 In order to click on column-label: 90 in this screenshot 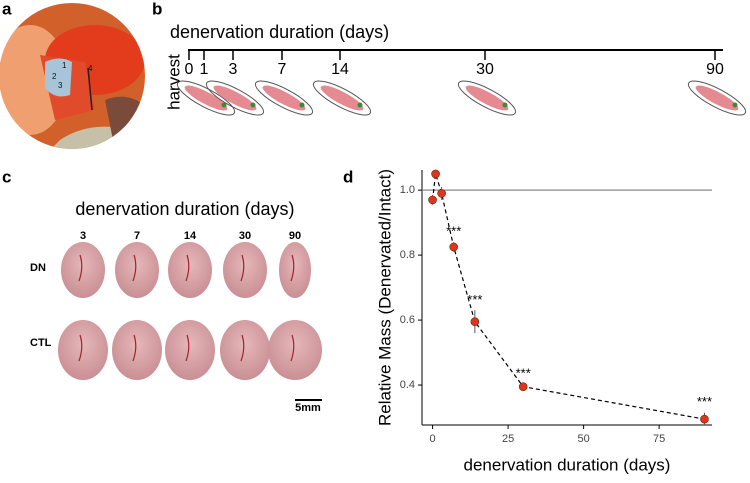, I will do `click(295, 236)`.